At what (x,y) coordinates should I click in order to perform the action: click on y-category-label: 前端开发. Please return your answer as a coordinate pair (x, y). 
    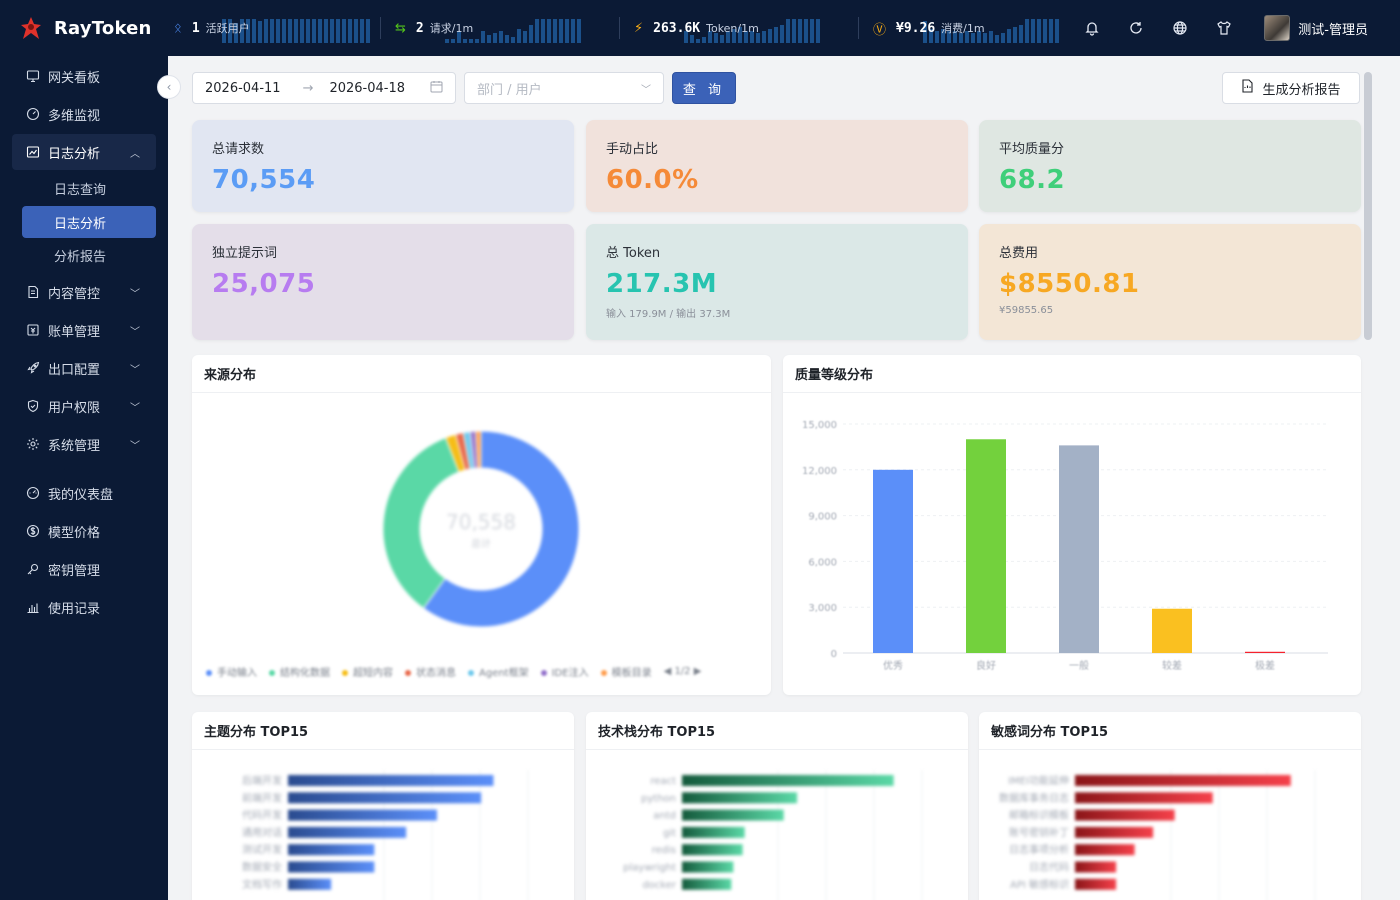
    Looking at the image, I should click on (262, 797).